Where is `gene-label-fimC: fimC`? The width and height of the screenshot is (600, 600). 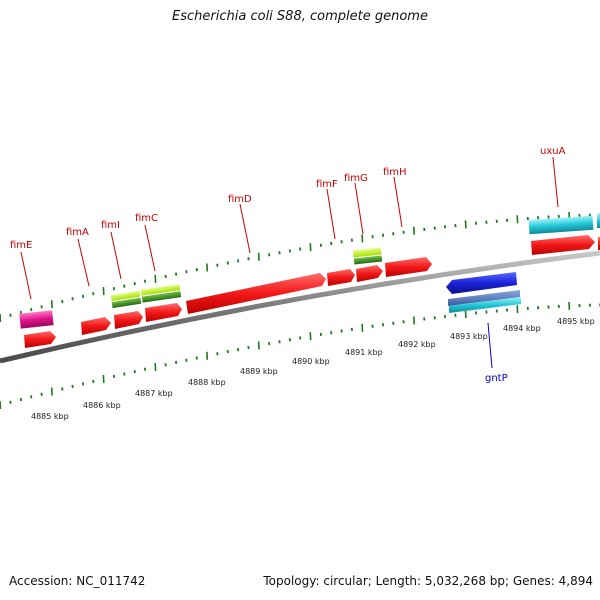
gene-label-fimC: fimC is located at coordinates (146, 218).